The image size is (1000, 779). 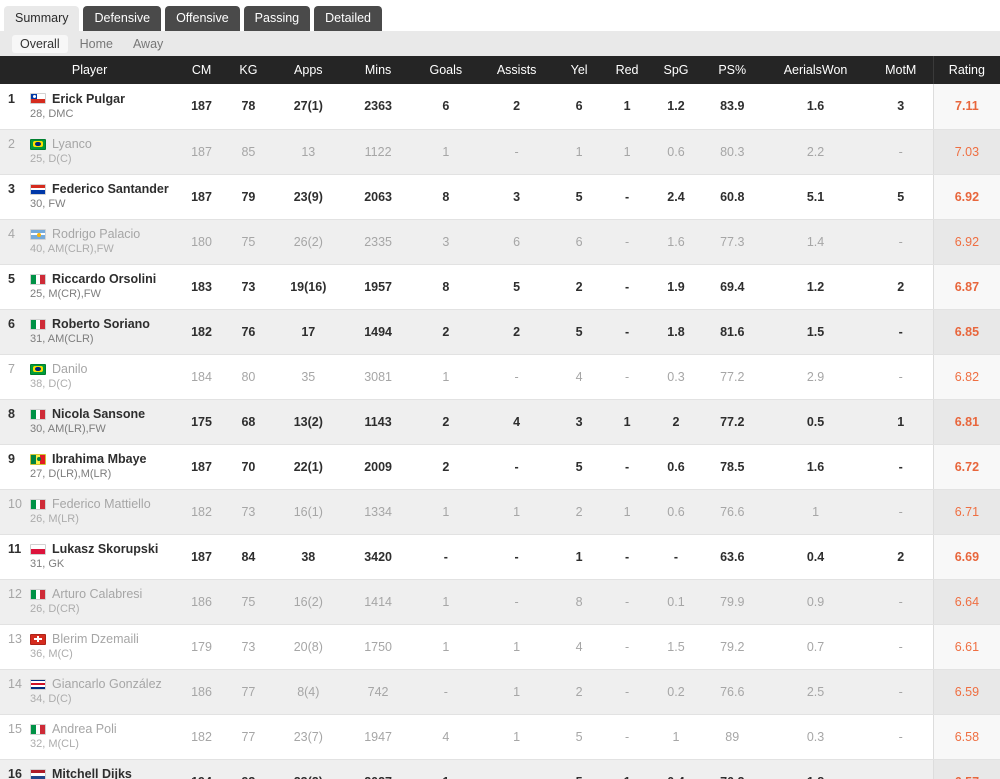 What do you see at coordinates (72, 249) in the screenshot?
I see `player-age-position: 40, AM(CLR),FW` at bounding box center [72, 249].